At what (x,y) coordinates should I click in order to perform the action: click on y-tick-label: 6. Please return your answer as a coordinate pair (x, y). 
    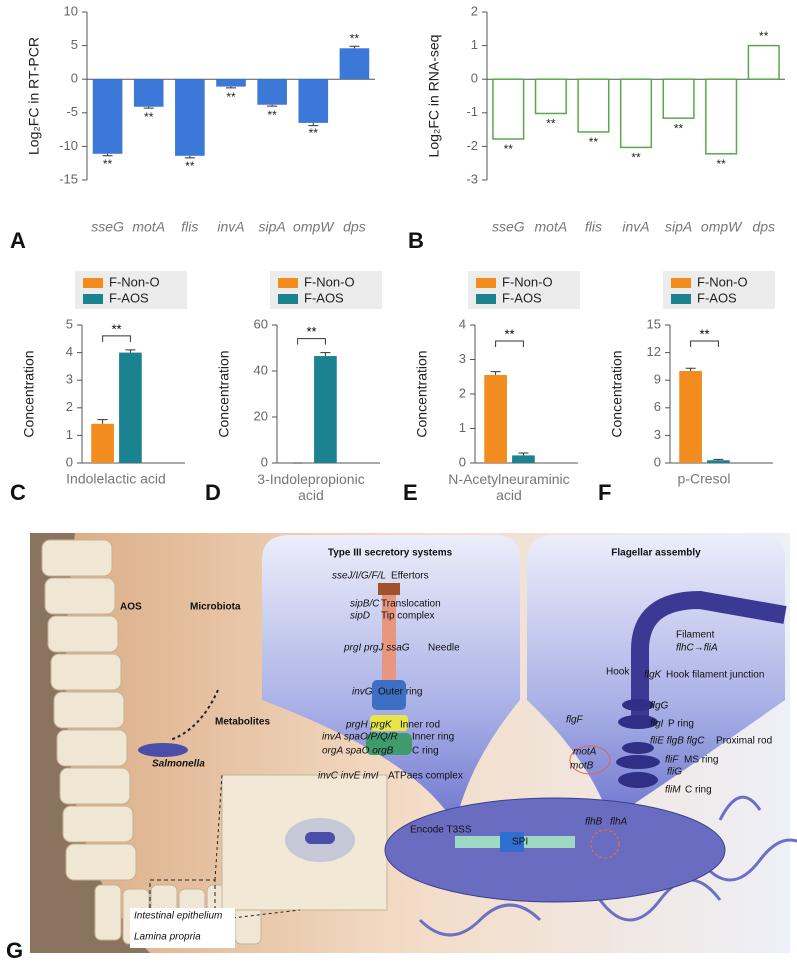
    Looking at the image, I should click on (657, 406).